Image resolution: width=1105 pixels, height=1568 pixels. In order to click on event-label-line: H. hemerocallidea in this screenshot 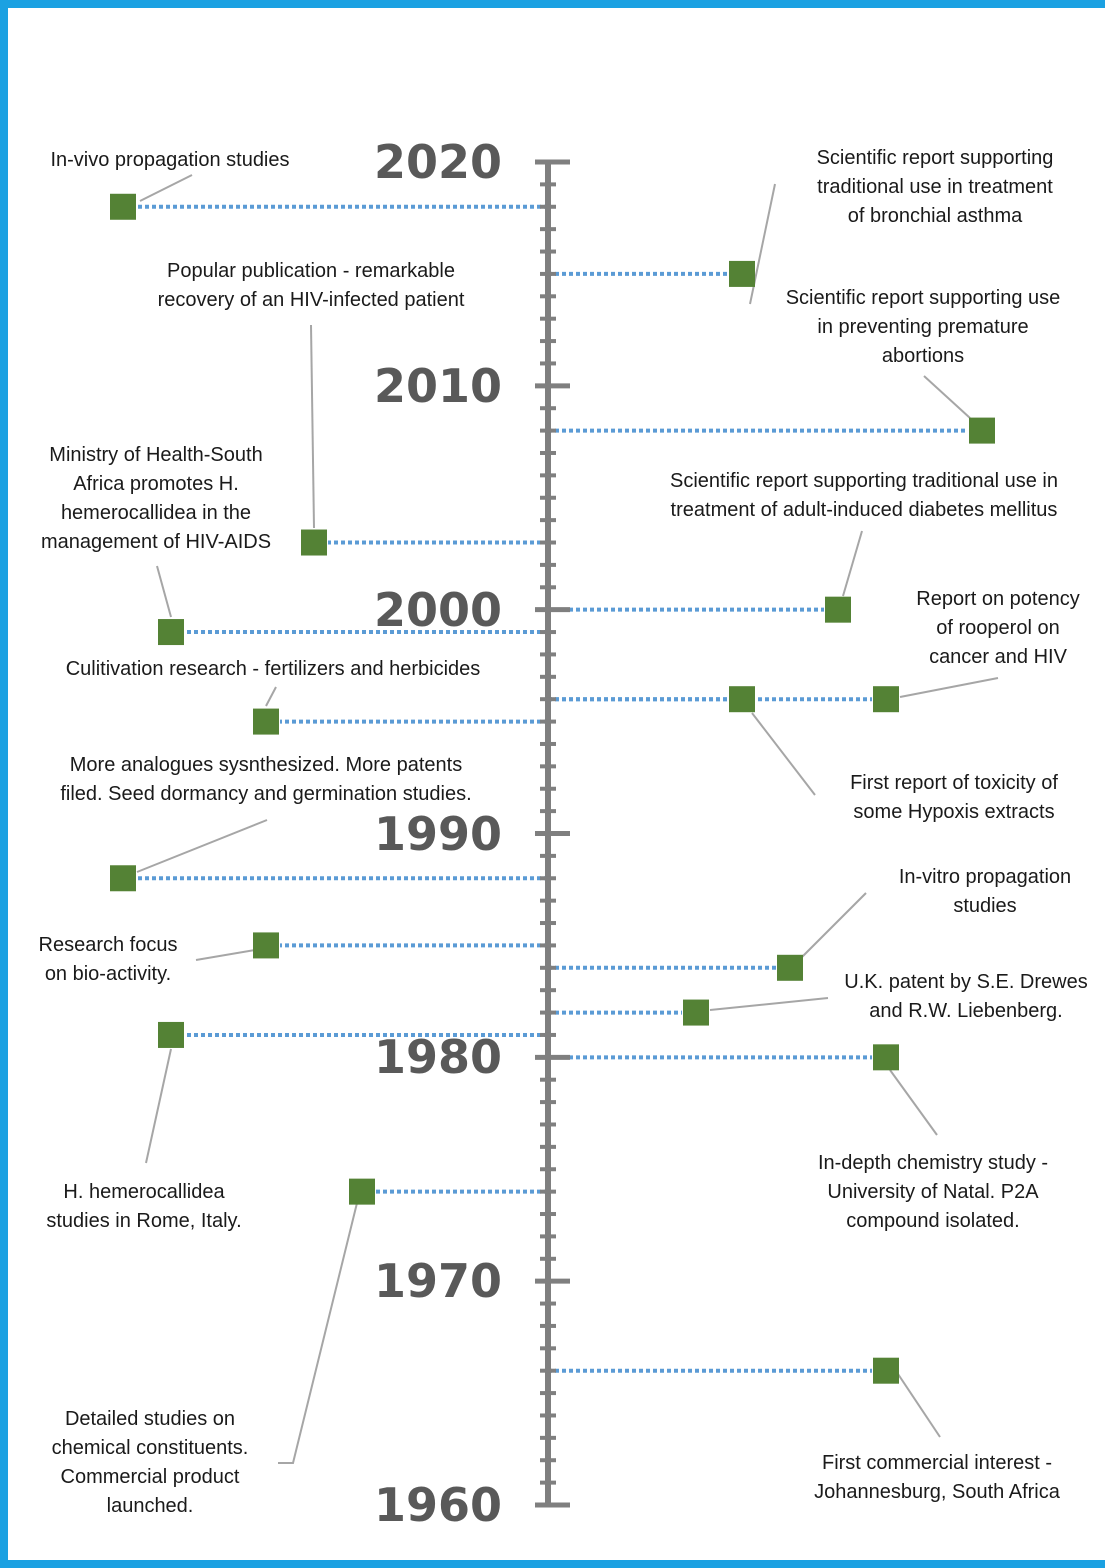, I will do `click(144, 1192)`.